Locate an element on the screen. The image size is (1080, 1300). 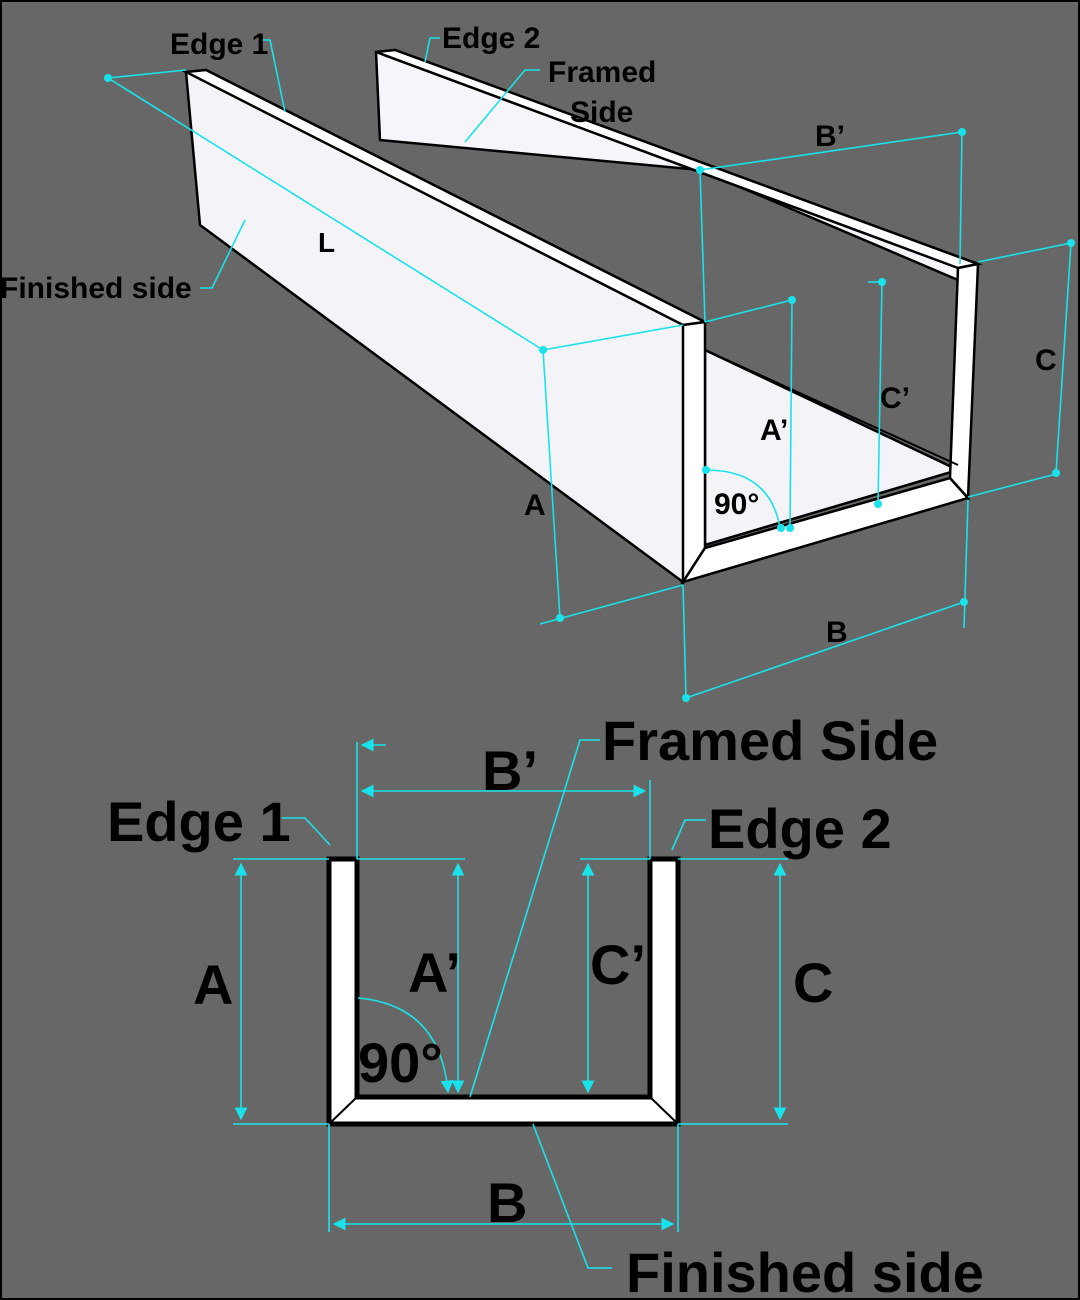
section-edge2-label: Edge 2 is located at coordinates (800, 828).